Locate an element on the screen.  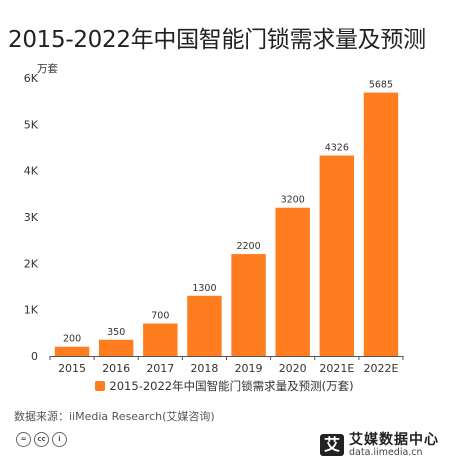
bar-value-label: 3200 is located at coordinates (293, 200).